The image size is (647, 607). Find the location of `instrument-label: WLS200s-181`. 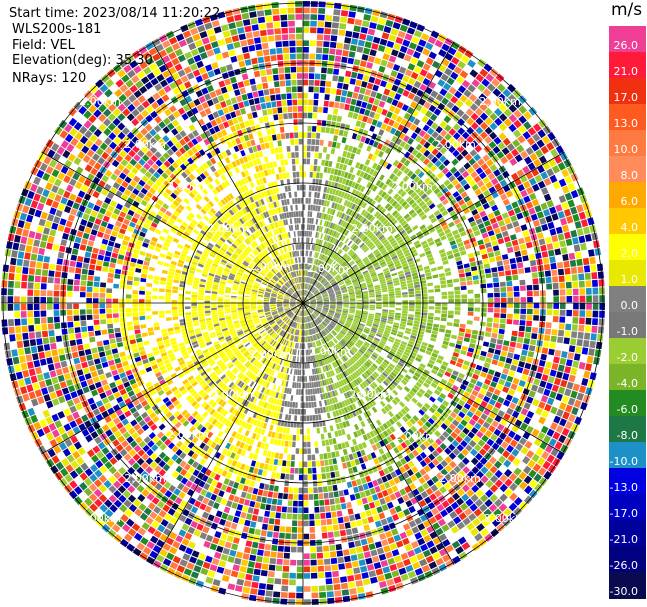

instrument-label: WLS200s-181 is located at coordinates (57, 29).